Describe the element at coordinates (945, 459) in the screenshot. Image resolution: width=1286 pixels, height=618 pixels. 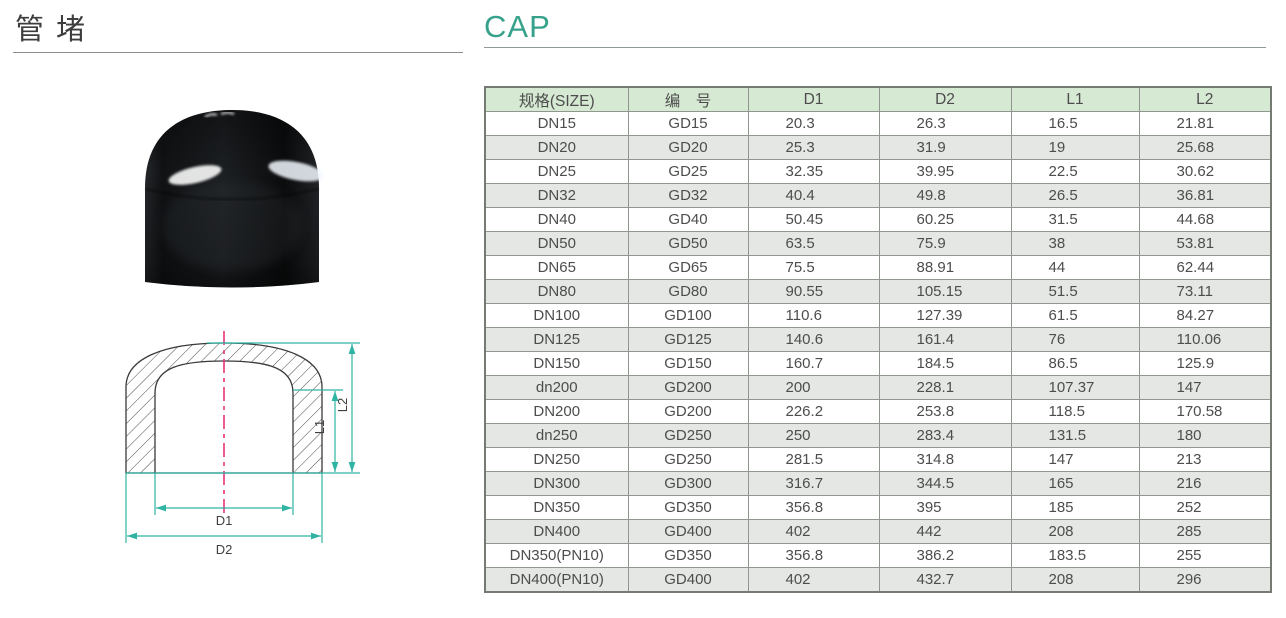
I see `value-cell: 314.8` at that location.